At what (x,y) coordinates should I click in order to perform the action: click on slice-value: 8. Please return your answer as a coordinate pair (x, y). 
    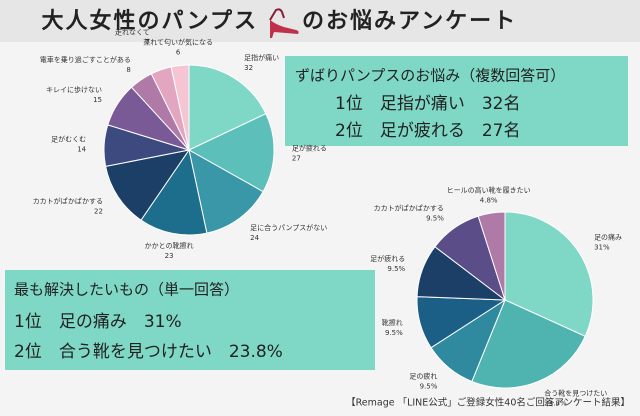
    Looking at the image, I should click on (128, 70).